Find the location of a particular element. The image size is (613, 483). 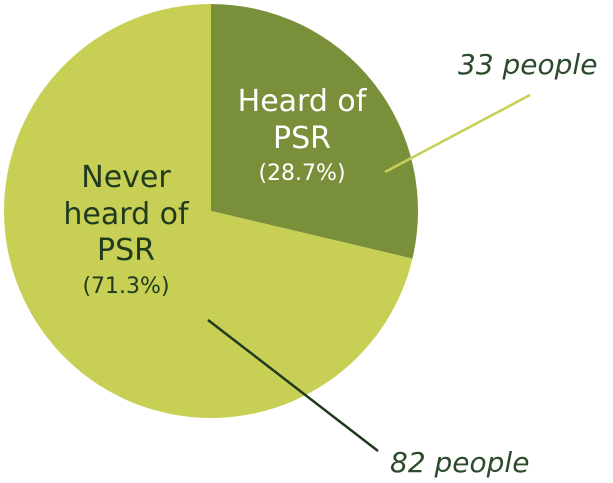

leader-line-heard is located at coordinates (457, 133).